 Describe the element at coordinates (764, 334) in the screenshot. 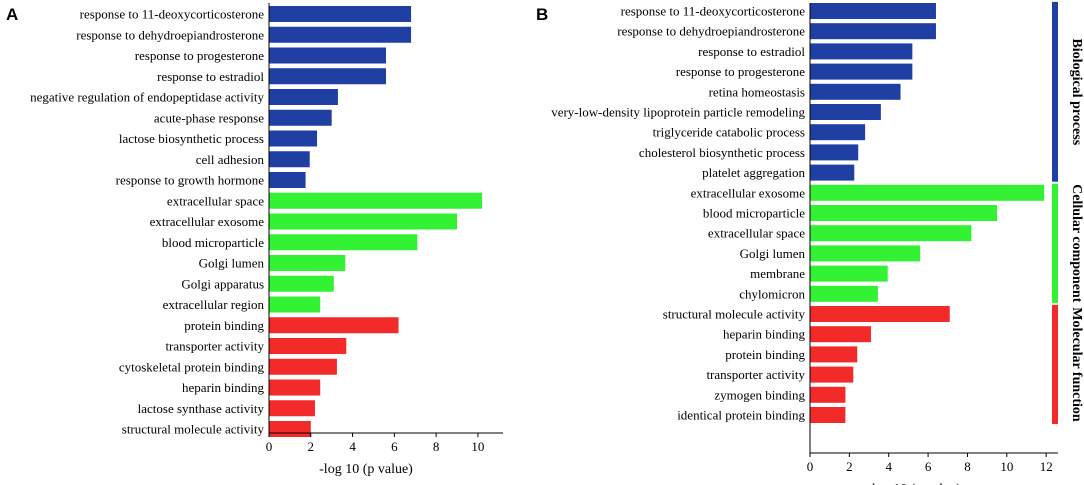

I see `panel-b-category-label: heparin binding` at that location.